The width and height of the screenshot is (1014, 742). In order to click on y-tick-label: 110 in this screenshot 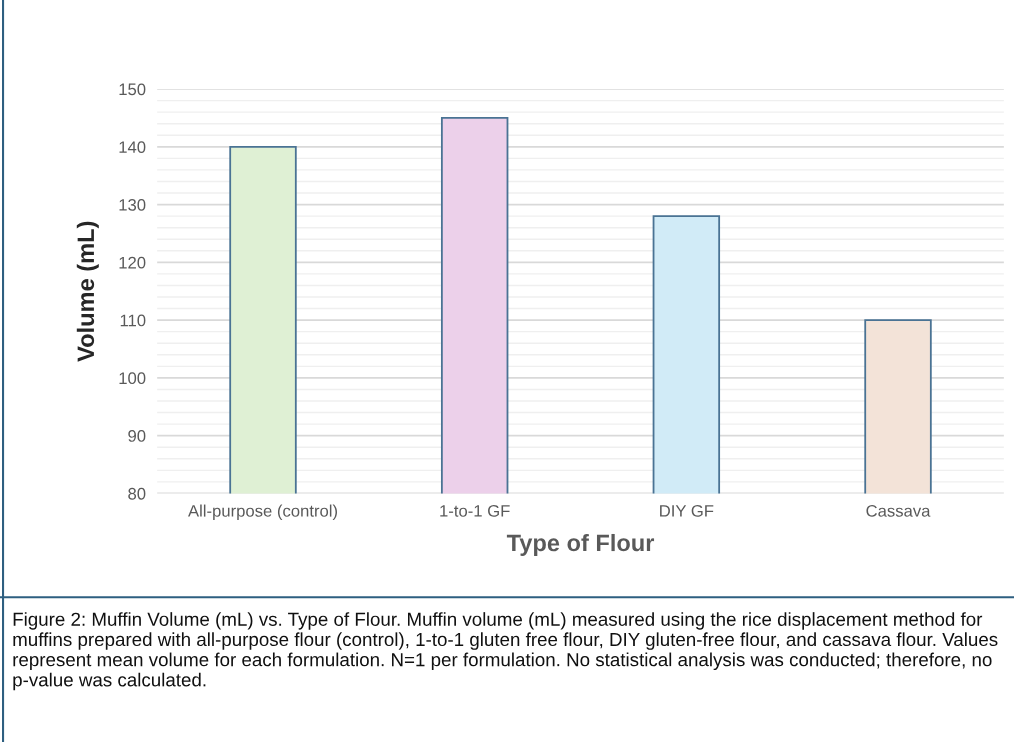, I will do `click(133, 320)`.